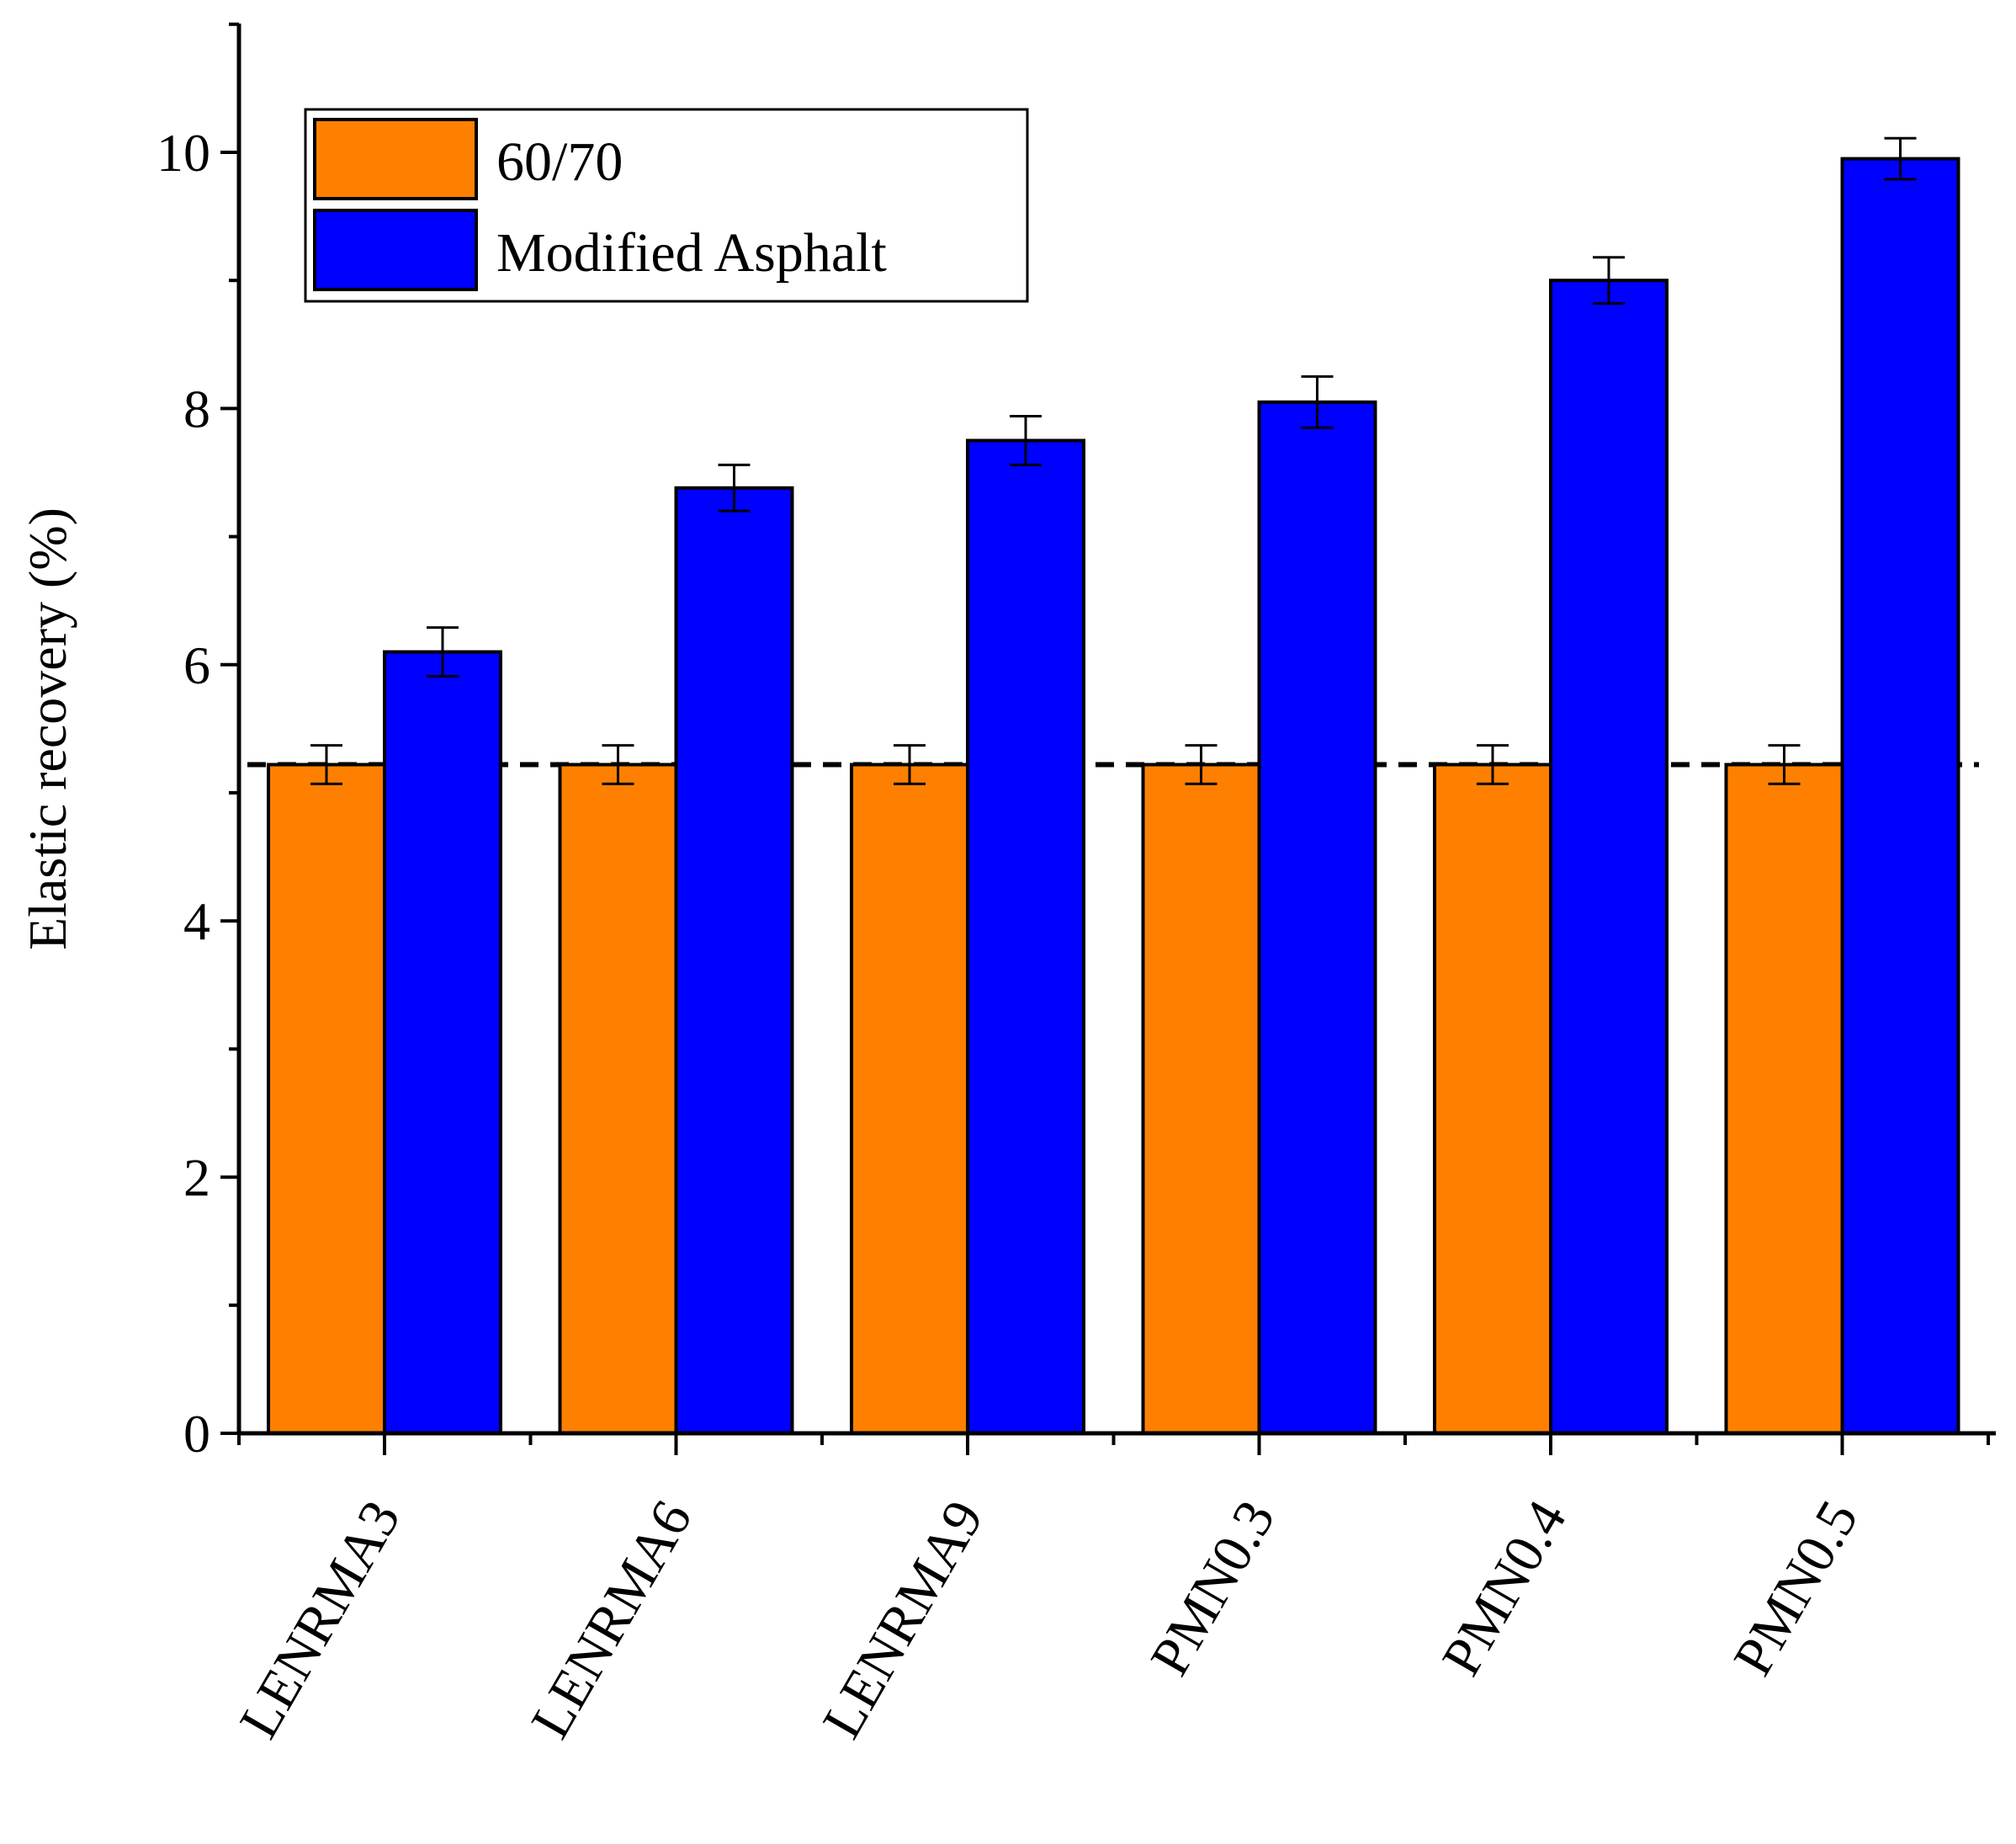 This screenshot has height=1844, width=2016. I want to click on legend-swatch-modified, so click(395, 250).